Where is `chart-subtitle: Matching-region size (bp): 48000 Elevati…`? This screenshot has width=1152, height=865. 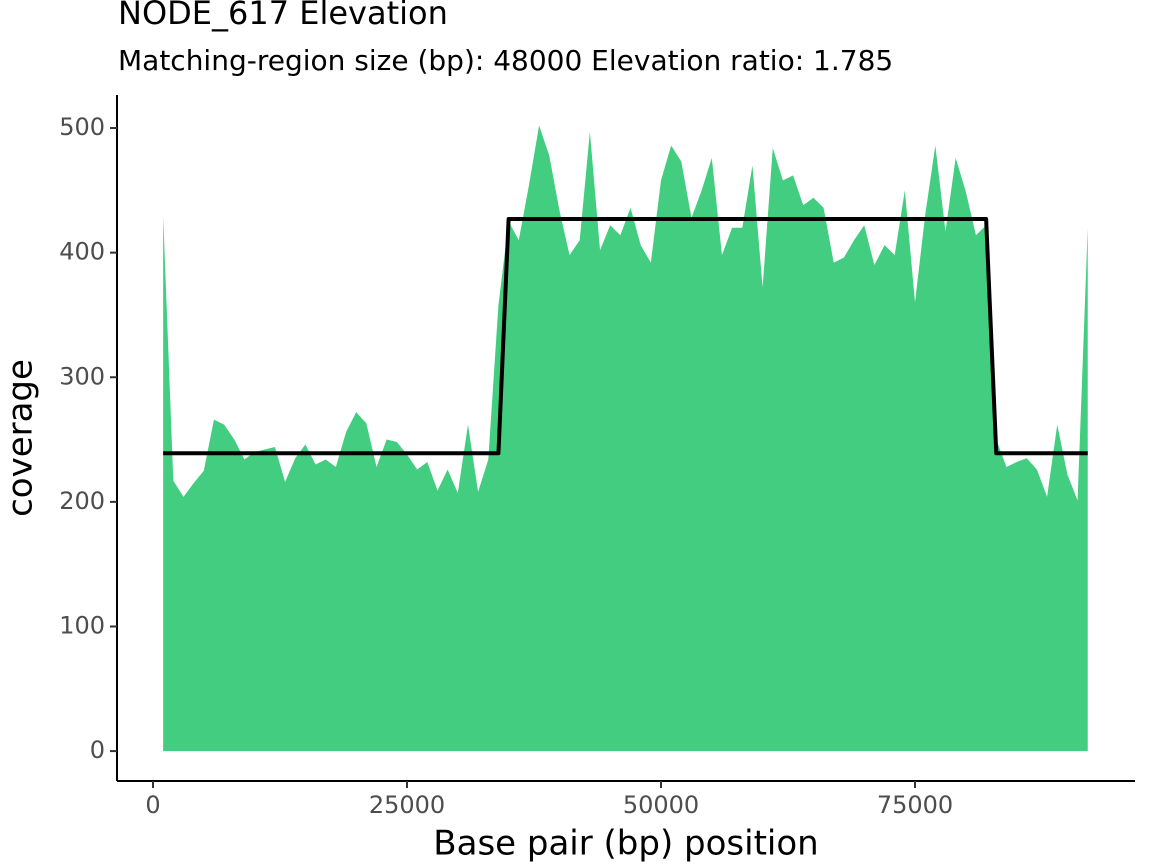 chart-subtitle: Matching-region size (bp): 48000 Elevati… is located at coordinates (505, 60).